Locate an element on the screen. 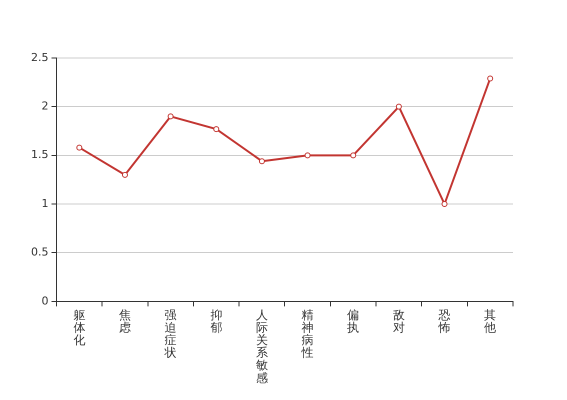 The height and width of the screenshot is (400, 567). y-tick-label: 1.5 is located at coordinates (39, 155).